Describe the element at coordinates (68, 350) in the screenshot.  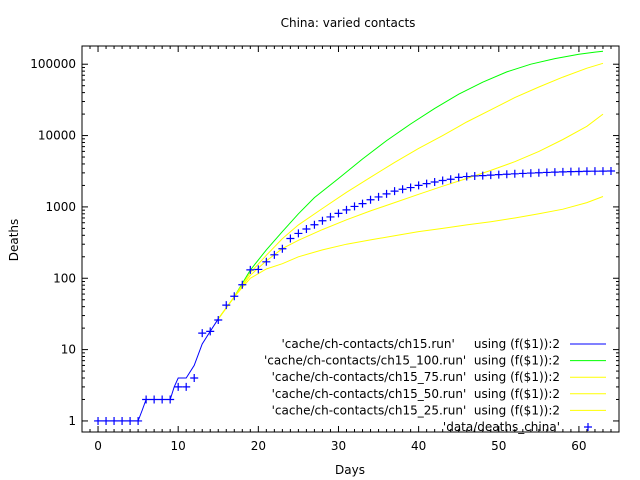
I see `y-tick-label: 10` at that location.